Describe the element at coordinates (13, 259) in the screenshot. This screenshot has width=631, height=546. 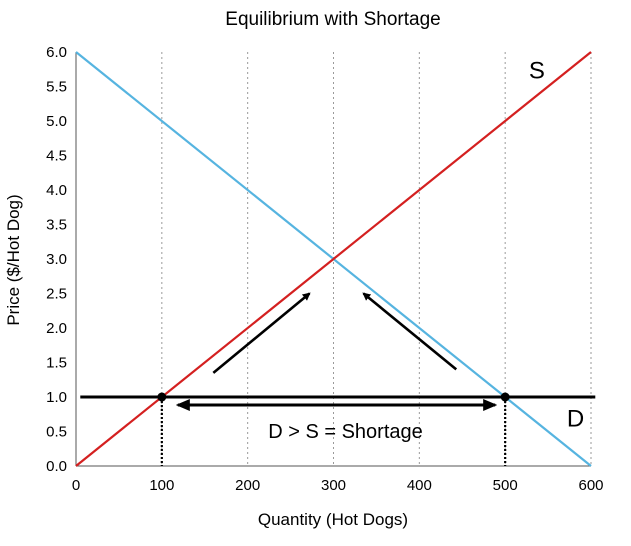
I see `y-axis-title: Price ($/Hot Dog)` at that location.